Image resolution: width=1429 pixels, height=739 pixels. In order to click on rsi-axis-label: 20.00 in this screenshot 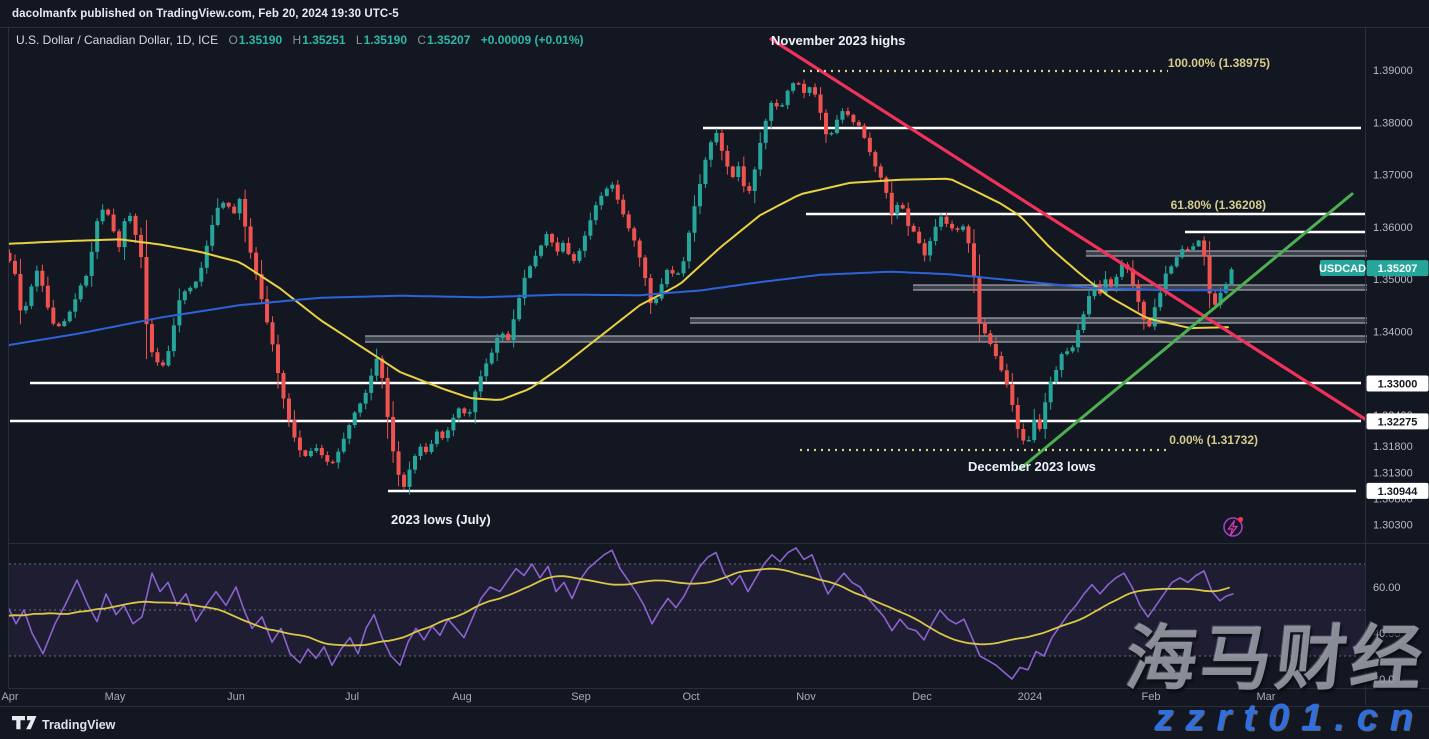, I will do `click(1387, 680)`.